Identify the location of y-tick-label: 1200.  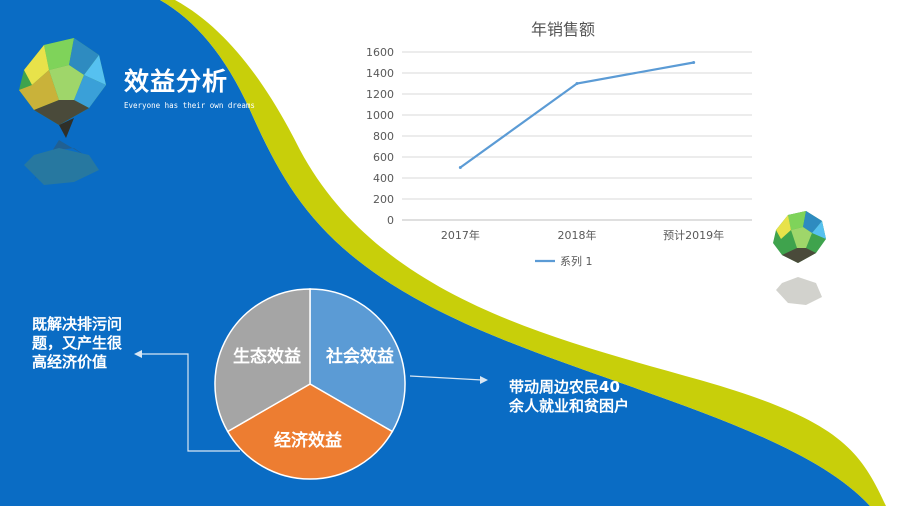
(380, 94).